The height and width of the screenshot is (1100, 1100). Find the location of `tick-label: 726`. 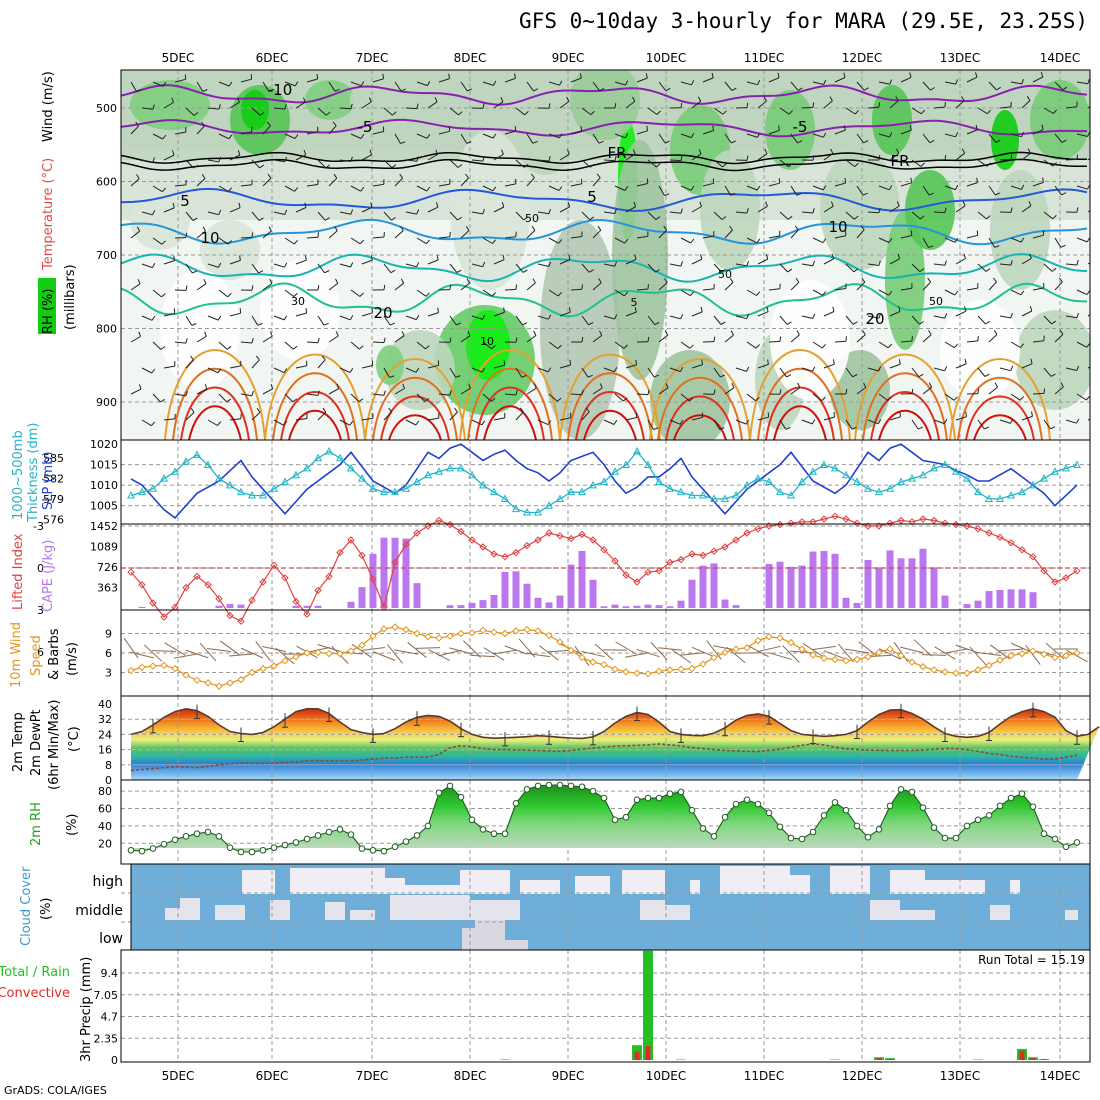

tick-label: 726 is located at coordinates (107, 567).